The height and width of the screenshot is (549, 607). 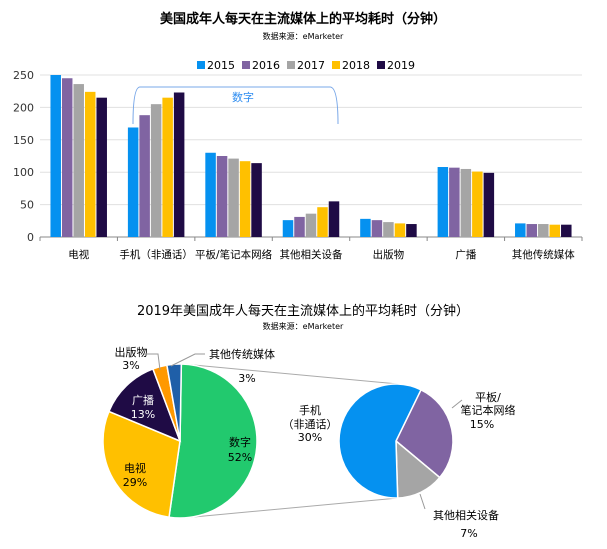 I want to click on sub-slice-label: 其他相关设备, so click(x=466, y=515).